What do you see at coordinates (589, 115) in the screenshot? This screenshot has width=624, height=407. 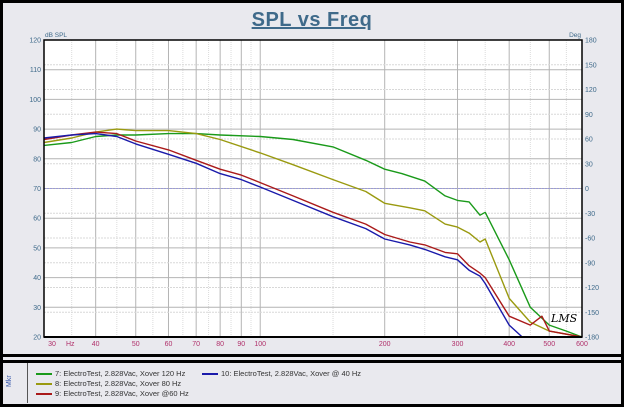 I see `y2-tick-label: 90` at bounding box center [589, 115].